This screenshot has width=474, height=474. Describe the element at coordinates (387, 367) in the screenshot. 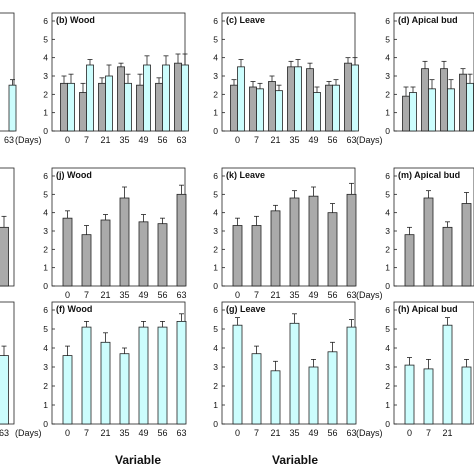

I see `y-tick-label-h-3: 3` at that location.